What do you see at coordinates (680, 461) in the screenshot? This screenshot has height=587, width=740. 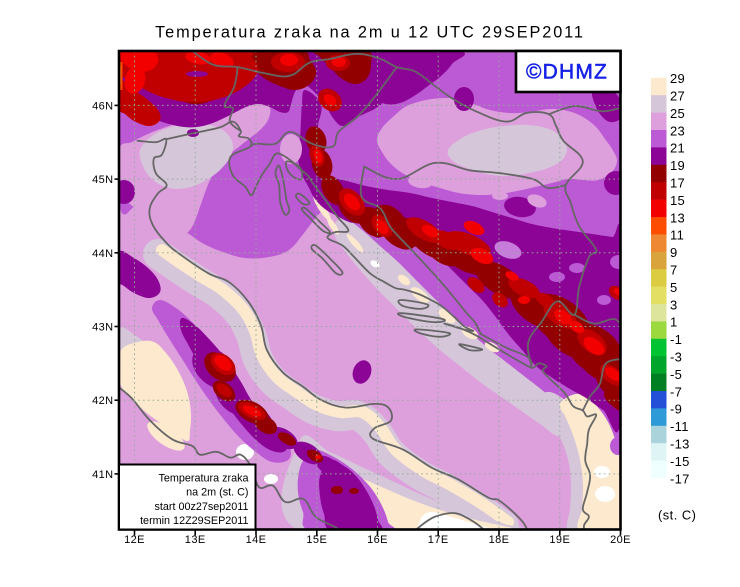 I see `svg-text: -15` at bounding box center [680, 461].